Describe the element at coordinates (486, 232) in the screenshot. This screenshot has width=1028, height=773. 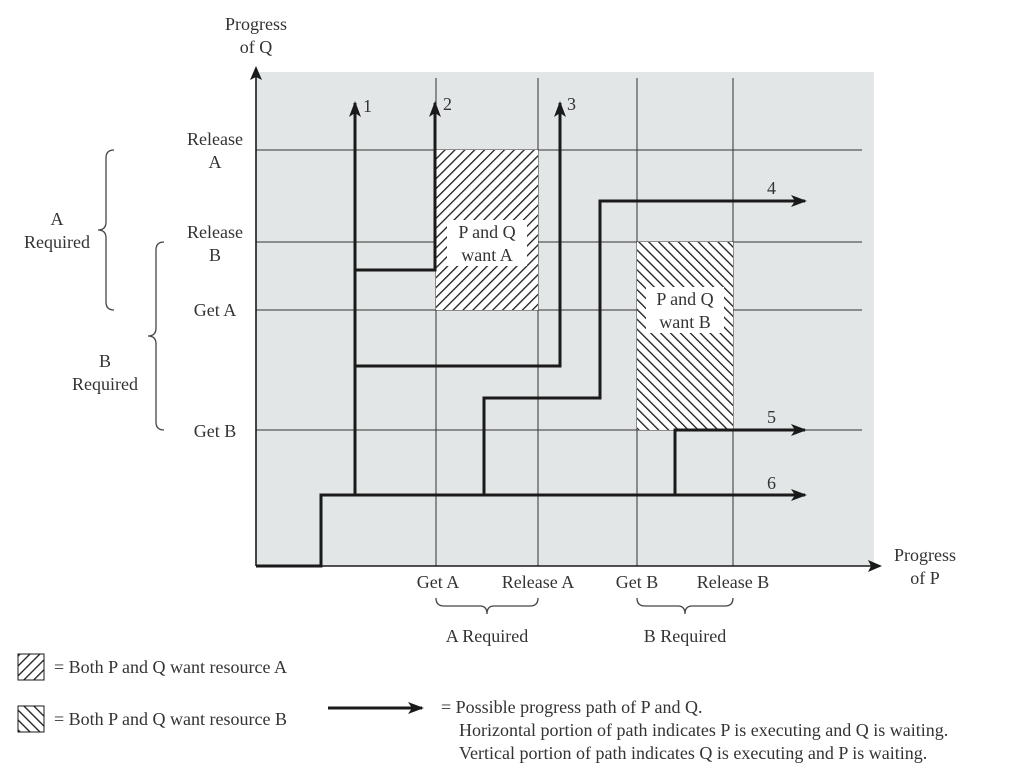
I see `region-a-label-1: P and Q` at that location.